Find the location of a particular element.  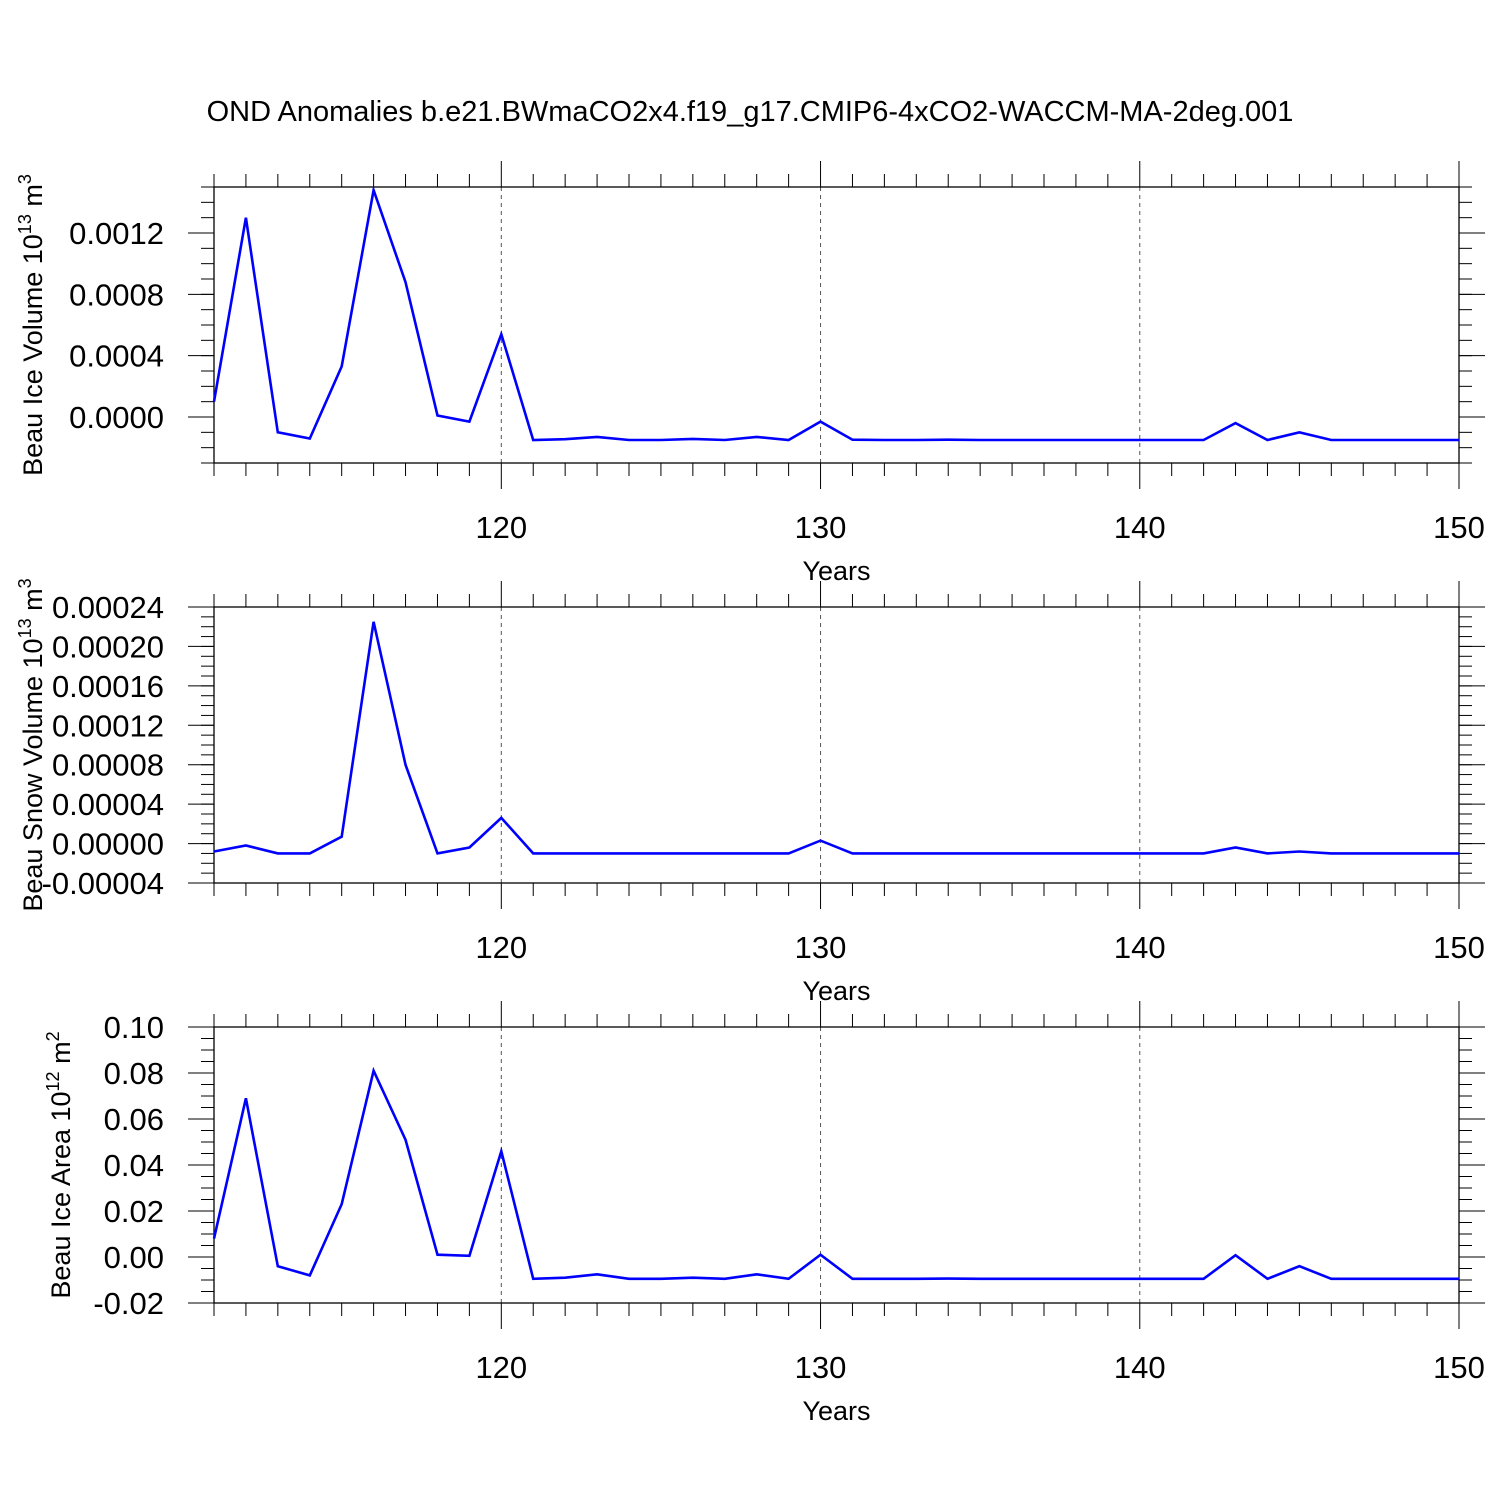

y-tick-label: 0.0000 is located at coordinates (116, 417).